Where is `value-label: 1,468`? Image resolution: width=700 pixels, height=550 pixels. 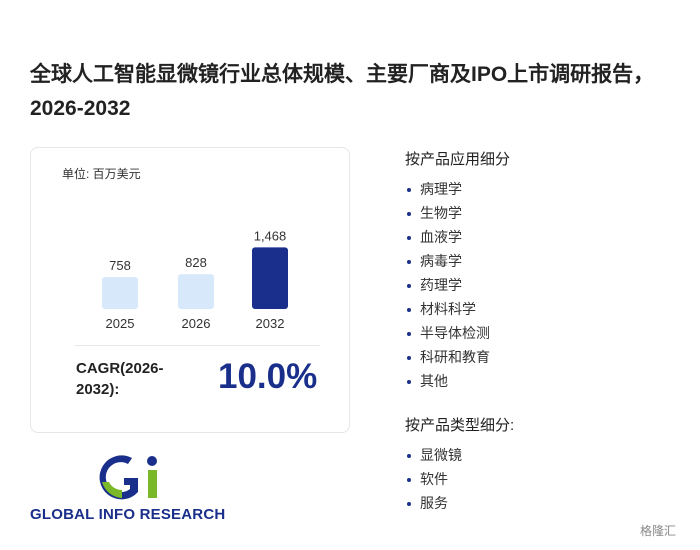
value-label: 1,468 is located at coordinates (270, 235).